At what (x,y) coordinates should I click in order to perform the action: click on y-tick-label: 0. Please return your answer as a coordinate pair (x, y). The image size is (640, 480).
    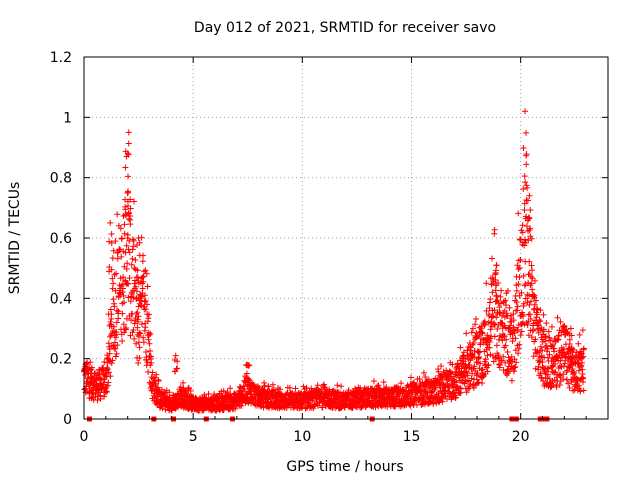
    Looking at the image, I should click on (67, 420).